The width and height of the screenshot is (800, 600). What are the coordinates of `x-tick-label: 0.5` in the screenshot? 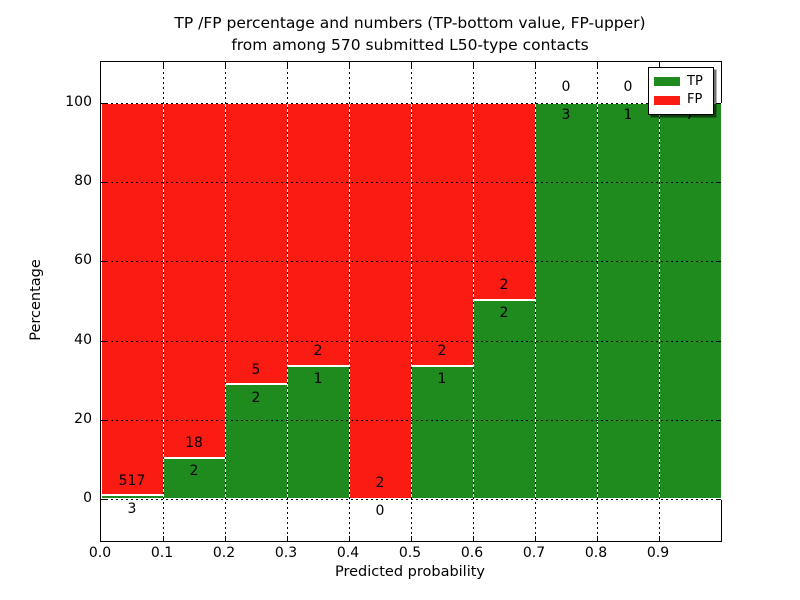 It's located at (410, 553).